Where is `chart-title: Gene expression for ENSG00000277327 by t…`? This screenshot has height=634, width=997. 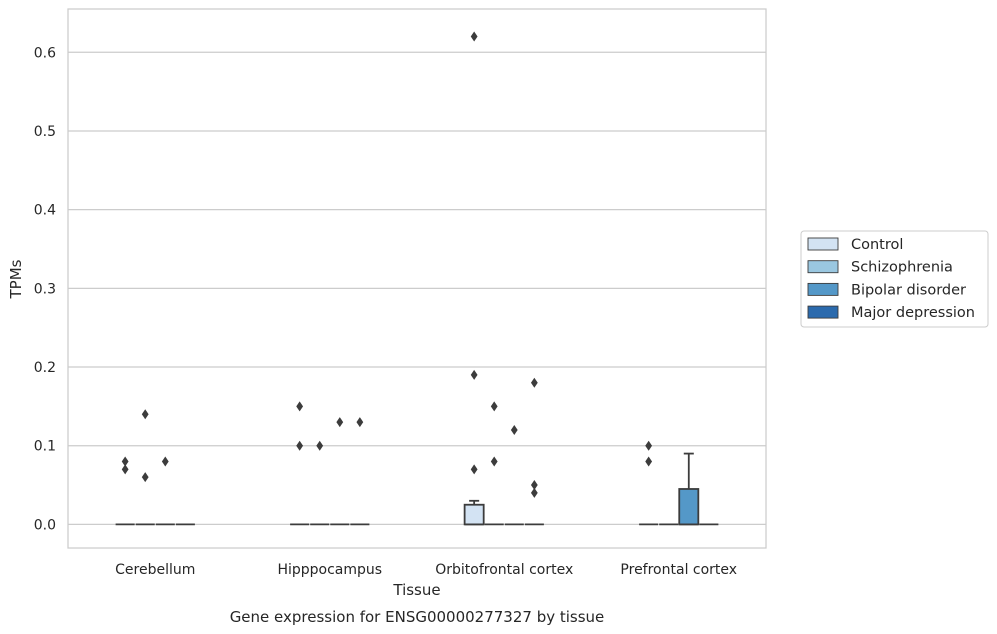 chart-title: Gene expression for ENSG00000277327 by t… is located at coordinates (417, 617).